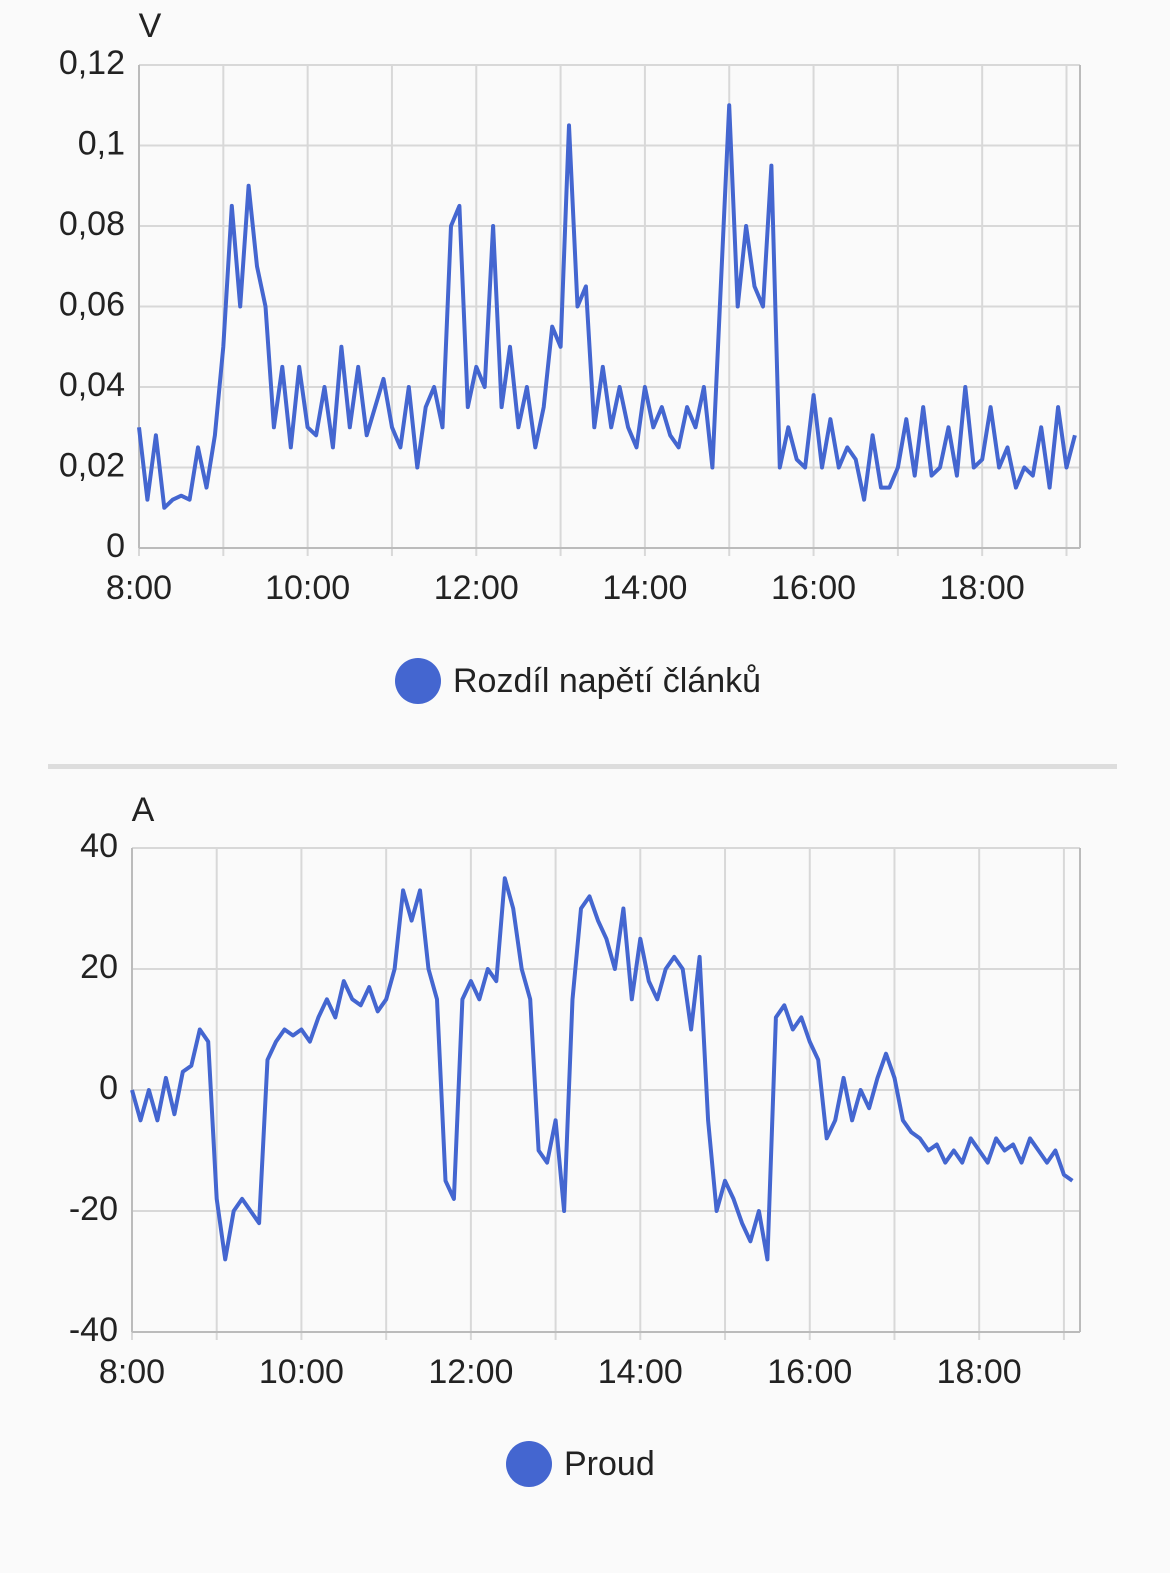 This screenshot has height=1573, width=1170. What do you see at coordinates (607, 681) in the screenshot?
I see `legend-label: Rozdíl napětí článků` at bounding box center [607, 681].